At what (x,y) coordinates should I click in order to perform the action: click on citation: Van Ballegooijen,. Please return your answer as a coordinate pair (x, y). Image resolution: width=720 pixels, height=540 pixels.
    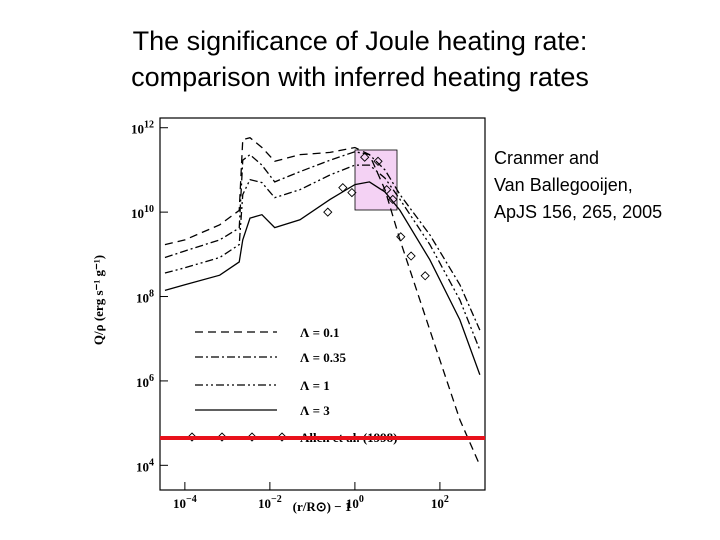
    Looking at the image, I should click on (563, 185).